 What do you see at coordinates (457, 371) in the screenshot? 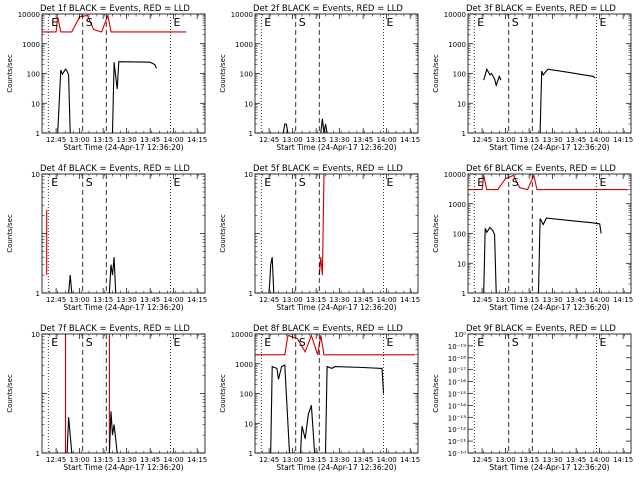
I see `y-tick-label: 10⁻¹⁷` at bounding box center [457, 371].